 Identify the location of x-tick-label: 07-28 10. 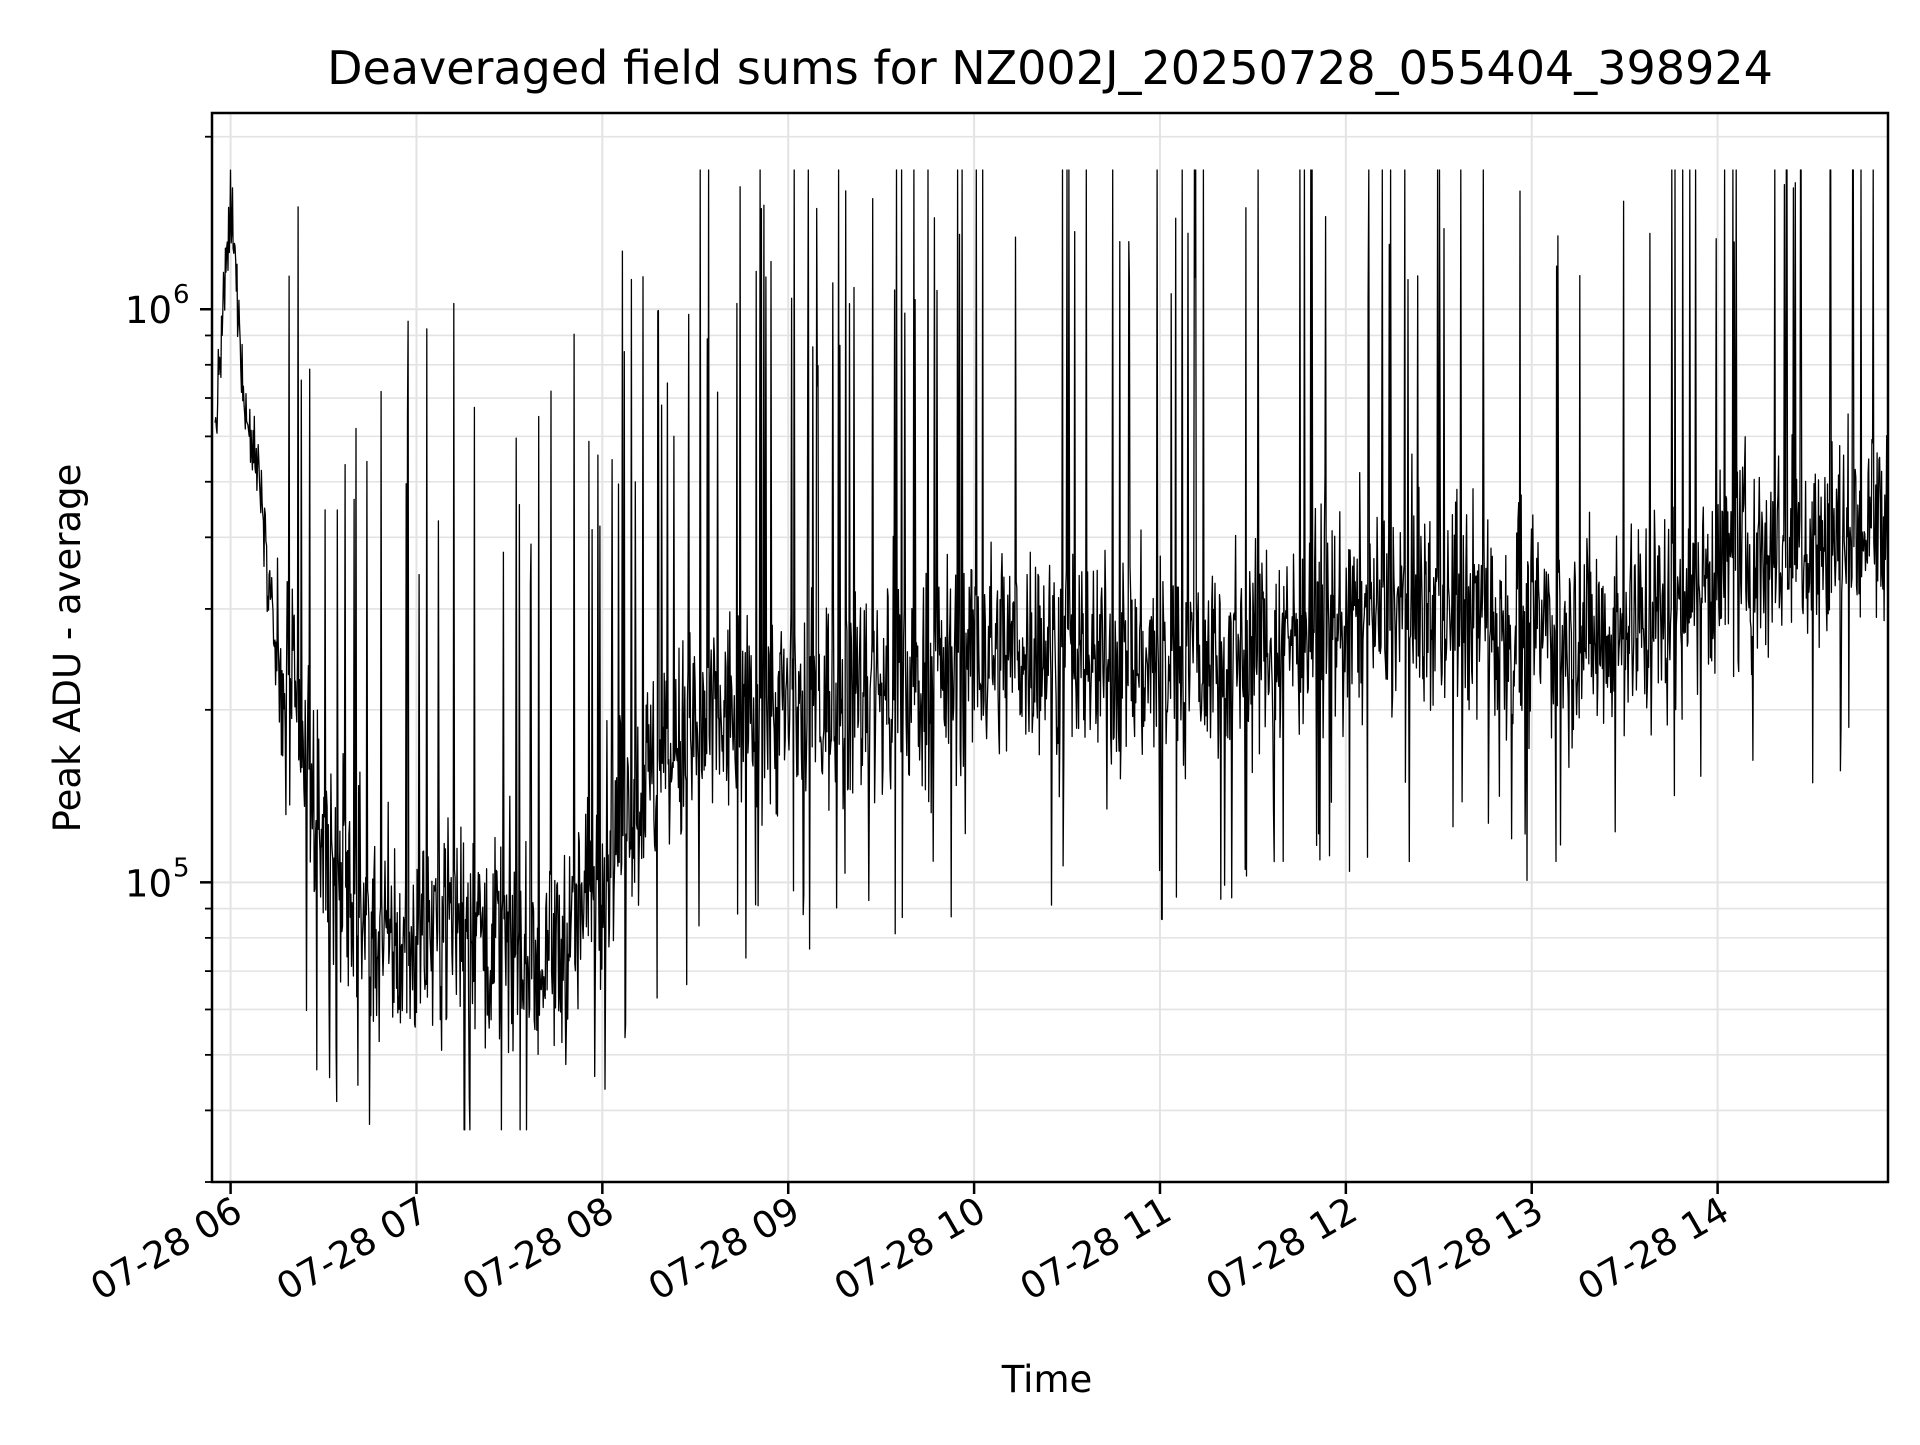
(910, 1249).